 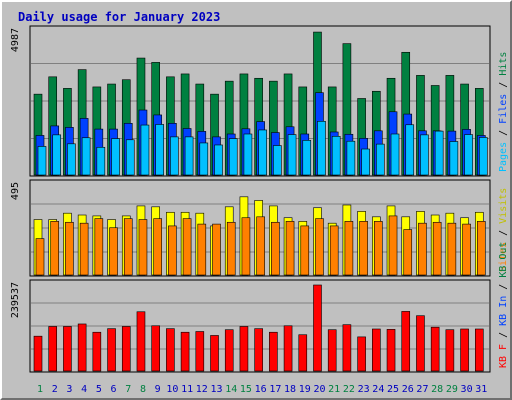 What do you see at coordinates (55, 389) in the screenshot?
I see `day-label-2: 2` at bounding box center [55, 389].